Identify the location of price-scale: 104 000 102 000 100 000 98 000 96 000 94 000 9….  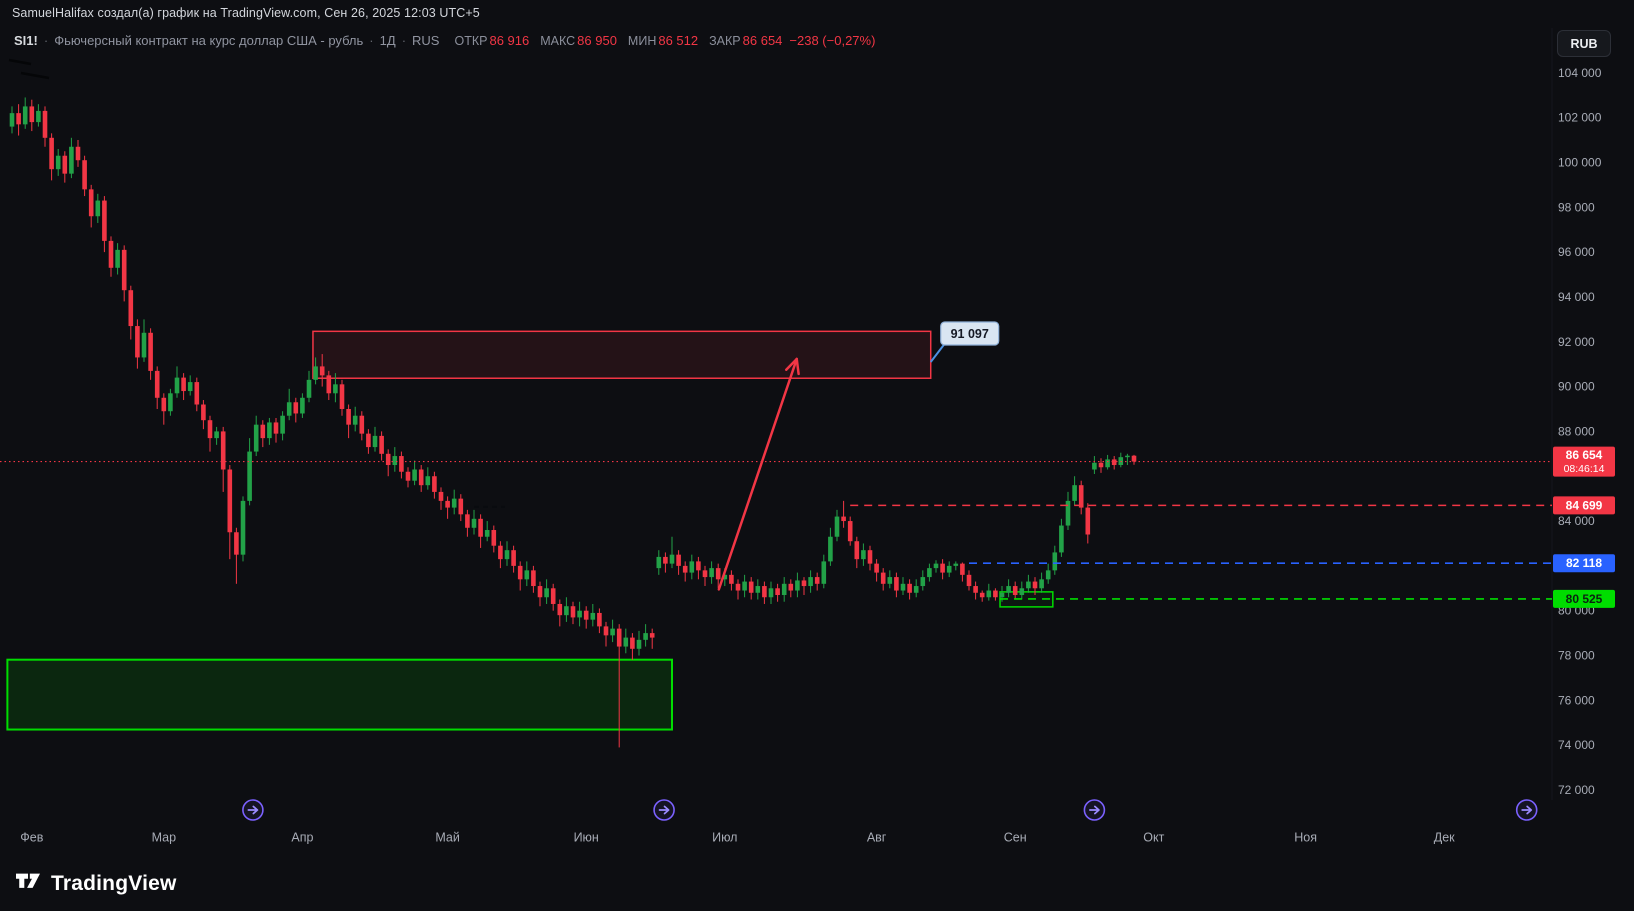
(1584, 431).